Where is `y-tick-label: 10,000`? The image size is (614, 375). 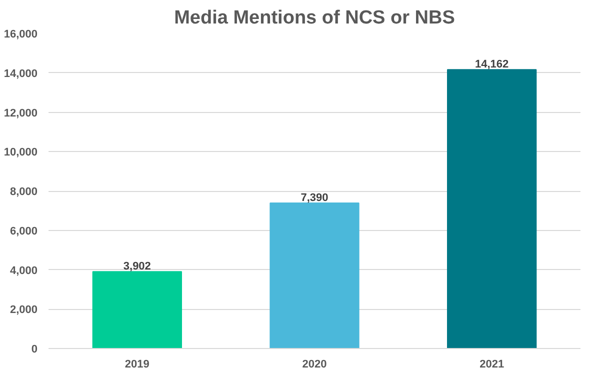 y-tick-label: 10,000 is located at coordinates (21, 152).